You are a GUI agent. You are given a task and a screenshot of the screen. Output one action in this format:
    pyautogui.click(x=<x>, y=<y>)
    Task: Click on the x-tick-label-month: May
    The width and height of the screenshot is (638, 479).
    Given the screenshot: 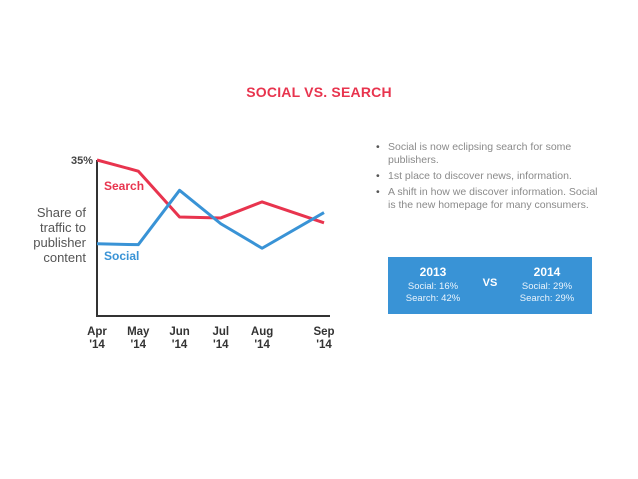 What is the action you would take?
    pyautogui.click(x=138, y=332)
    